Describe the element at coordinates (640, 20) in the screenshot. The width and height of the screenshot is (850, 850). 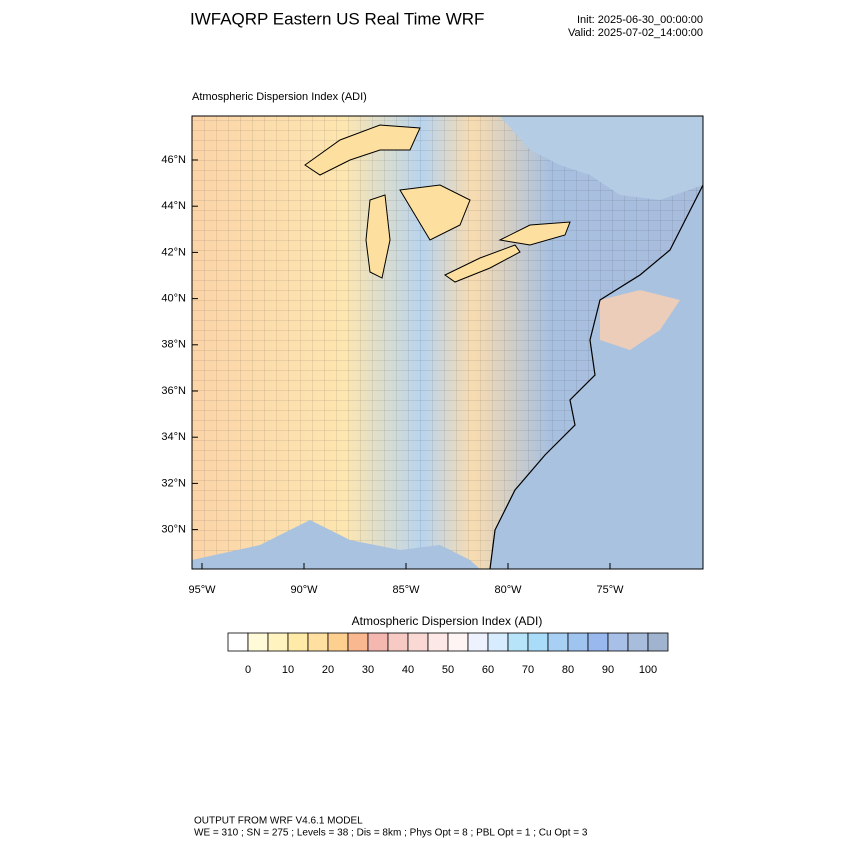
I see `init-time: Init: 2025-06-30_00:00:00` at that location.